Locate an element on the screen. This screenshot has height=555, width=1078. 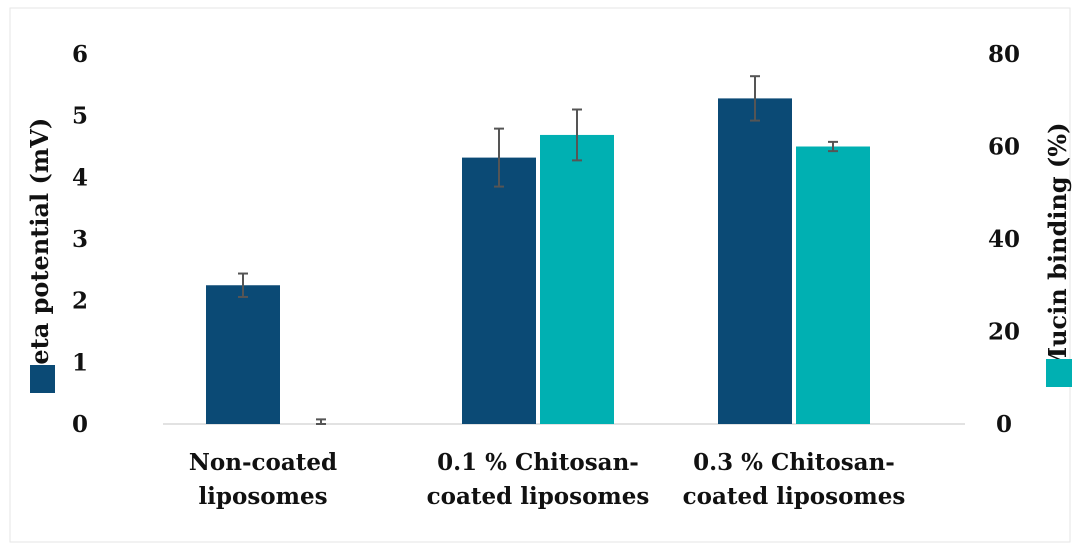
left-axis-tick-label: 0 is located at coordinates (80, 424).